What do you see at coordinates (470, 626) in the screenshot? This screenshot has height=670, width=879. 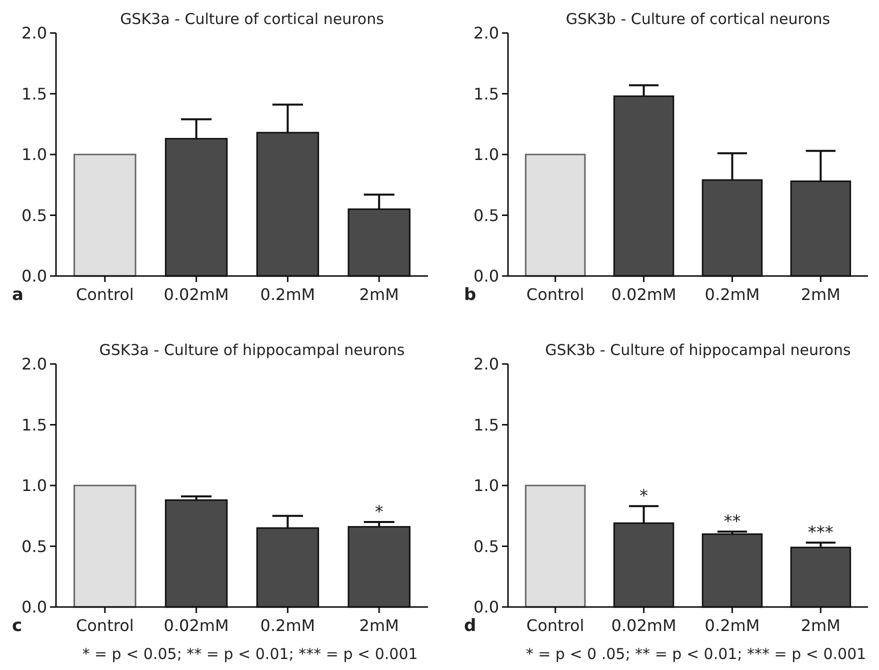 I see `text: d` at bounding box center [470, 626].